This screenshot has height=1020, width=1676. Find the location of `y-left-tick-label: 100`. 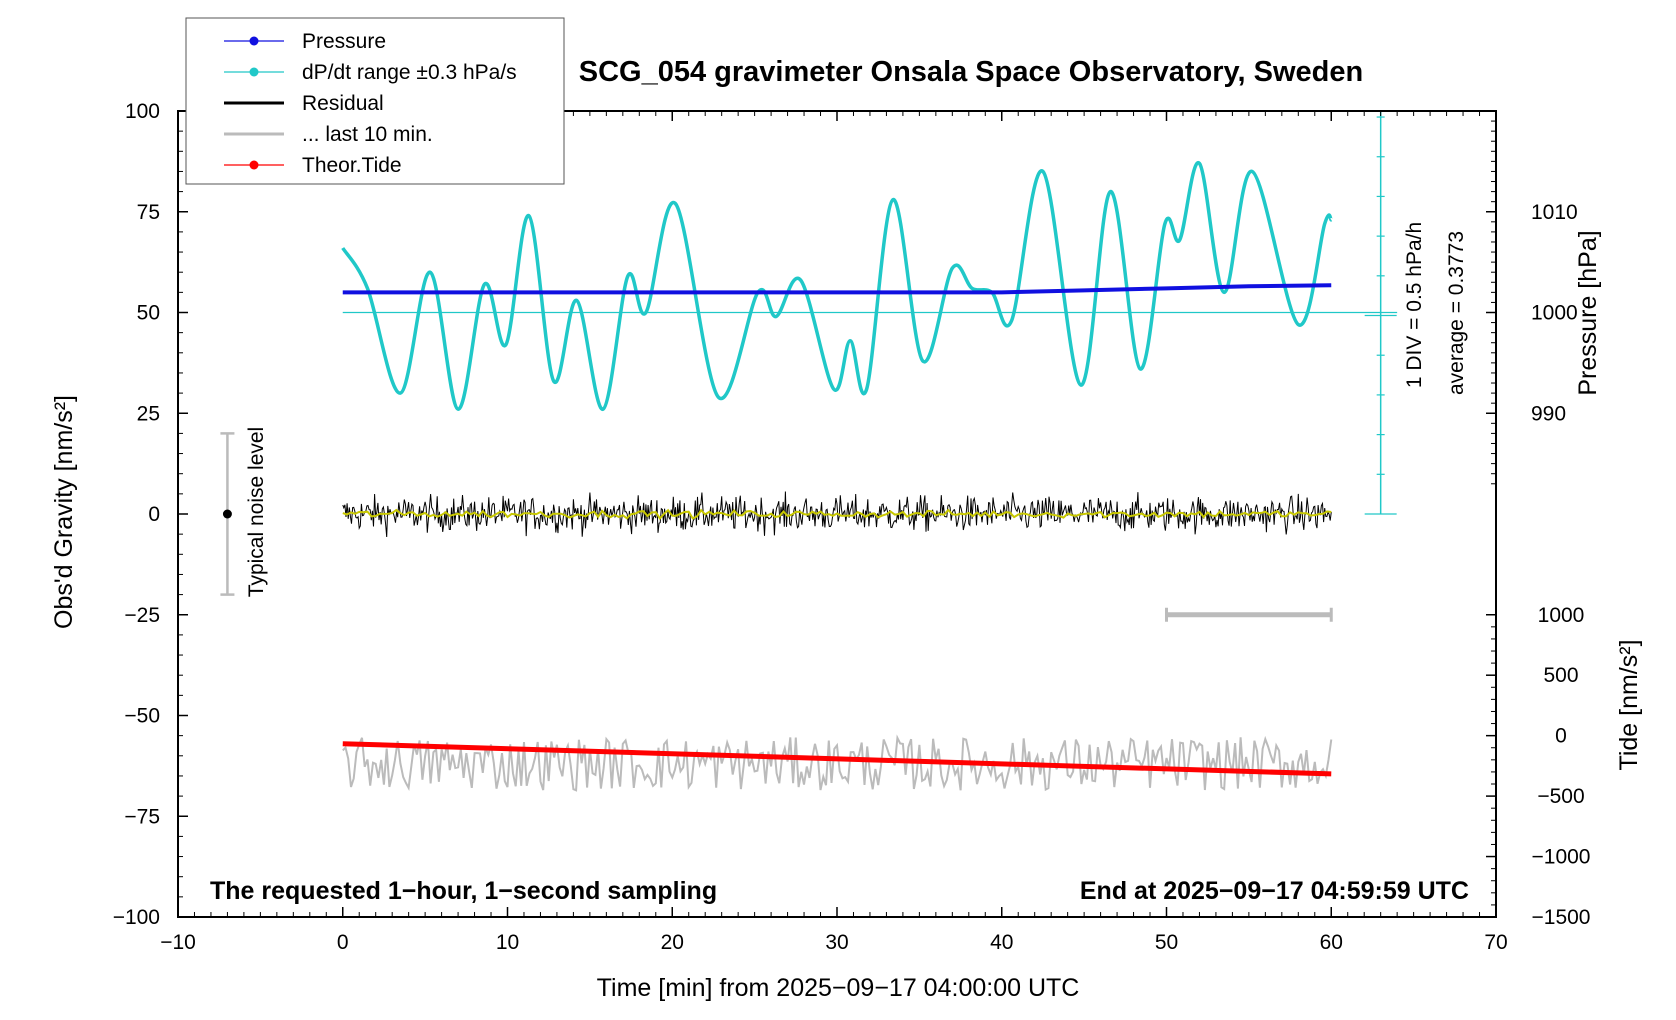

y-left-tick-label: 100 is located at coordinates (142, 111).